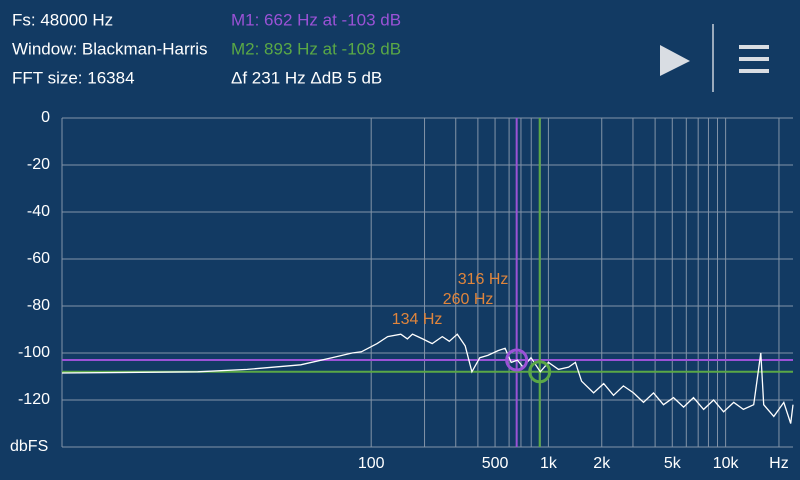 The width and height of the screenshot is (800, 480). Describe the element at coordinates (495, 463) in the screenshot. I see `x-tick-label: 500` at that location.